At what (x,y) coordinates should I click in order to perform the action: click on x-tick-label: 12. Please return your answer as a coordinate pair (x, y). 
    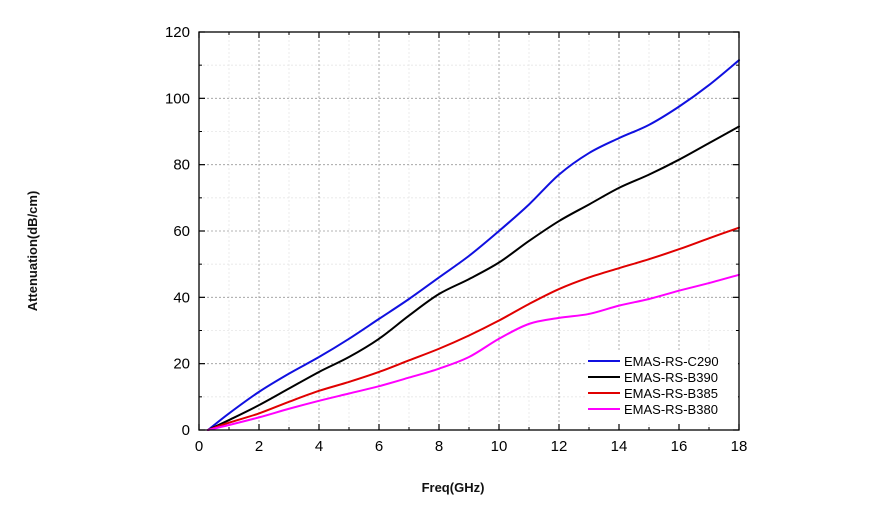
    Looking at the image, I should click on (559, 446).